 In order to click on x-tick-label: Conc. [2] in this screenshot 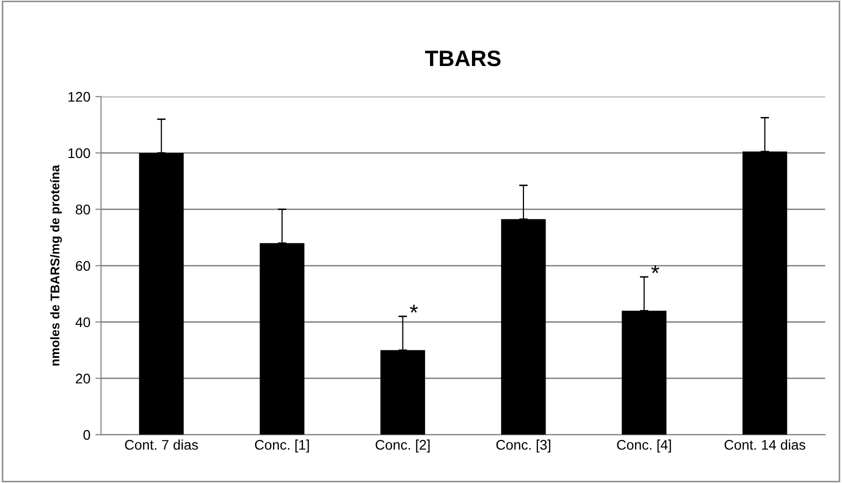, I will do `click(403, 446)`.